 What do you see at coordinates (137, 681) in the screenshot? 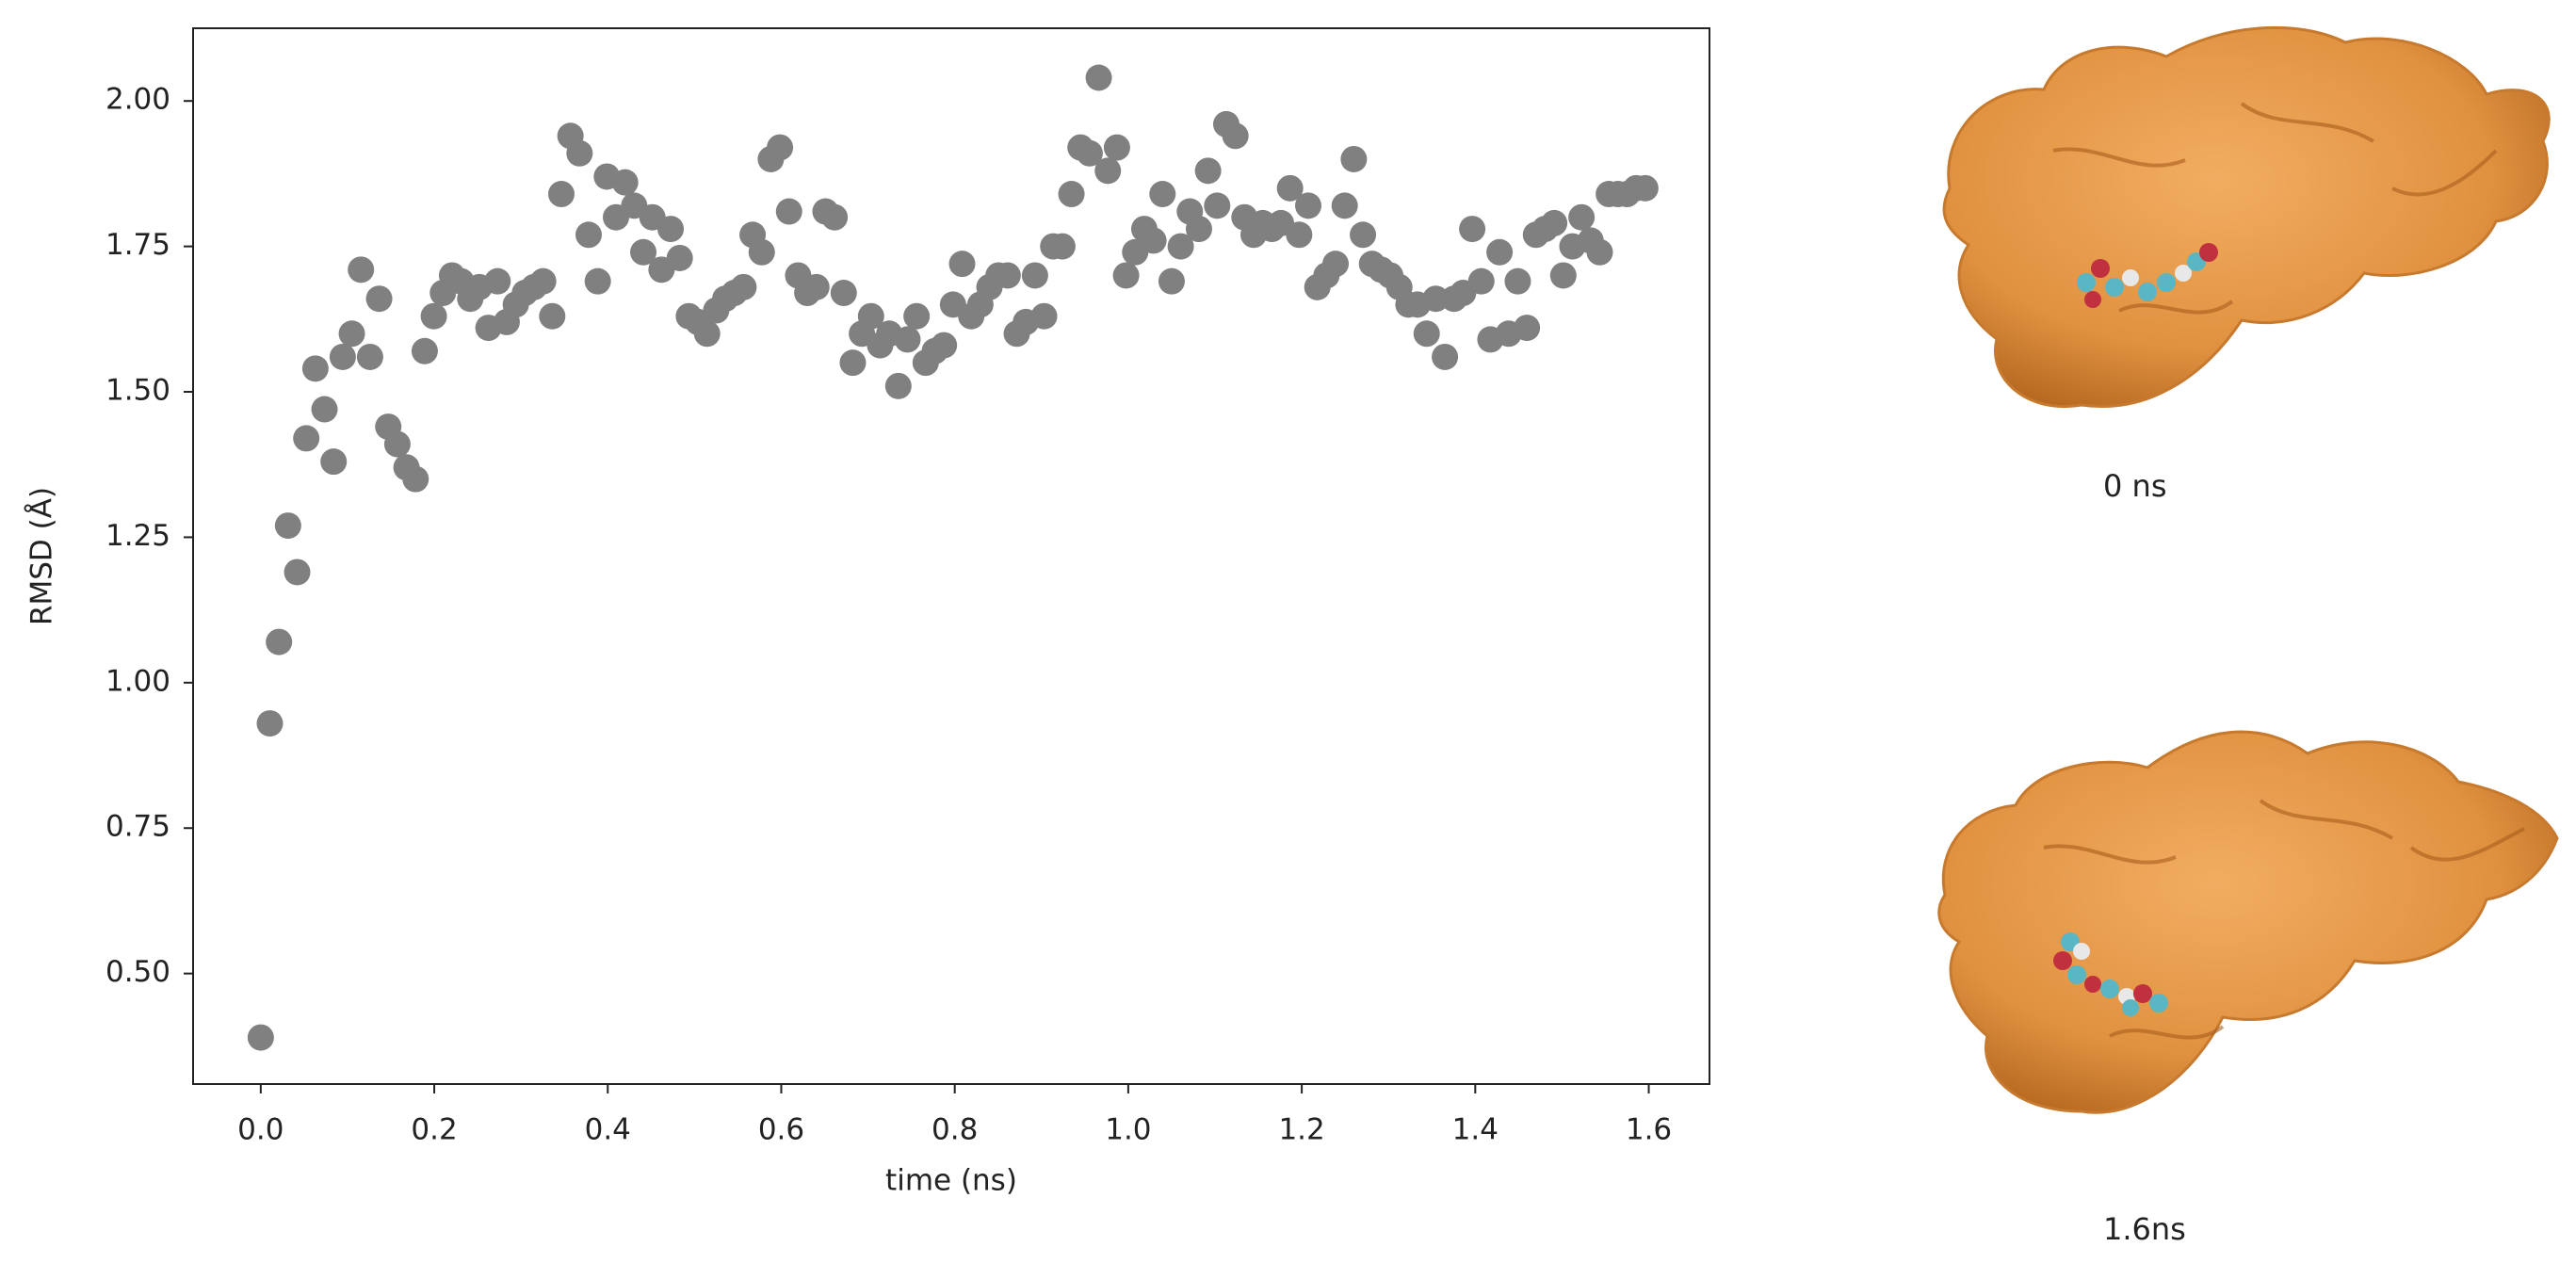
I see `y-tick-label: 1.00` at bounding box center [137, 681].